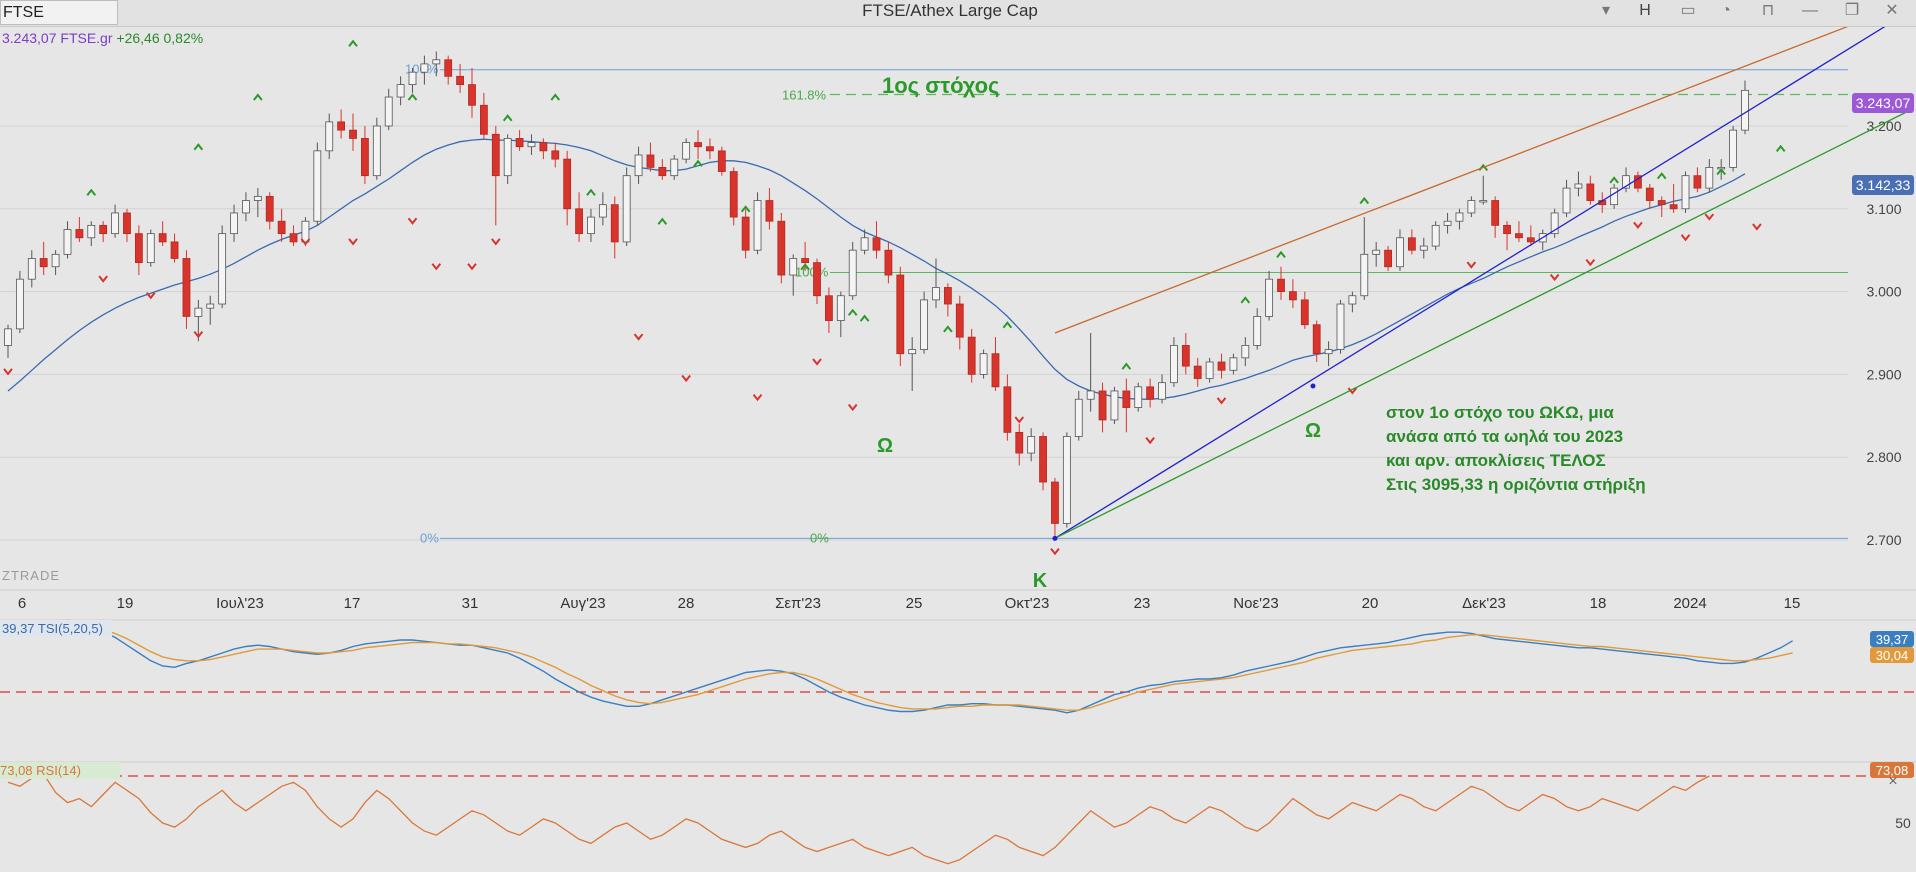  Describe the element at coordinates (1598, 603) in the screenshot. I see `x-tick-label: 18` at that location.